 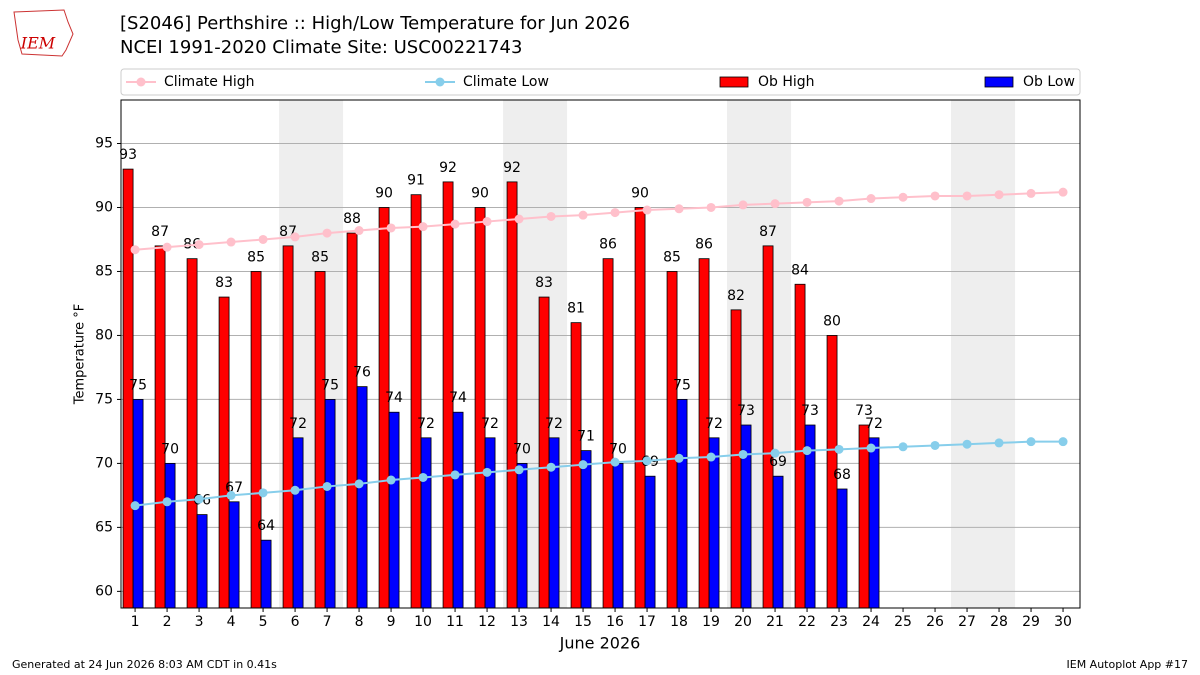 What do you see at coordinates (352, 219) in the screenshot?
I see `bar-value-label: 88` at bounding box center [352, 219].